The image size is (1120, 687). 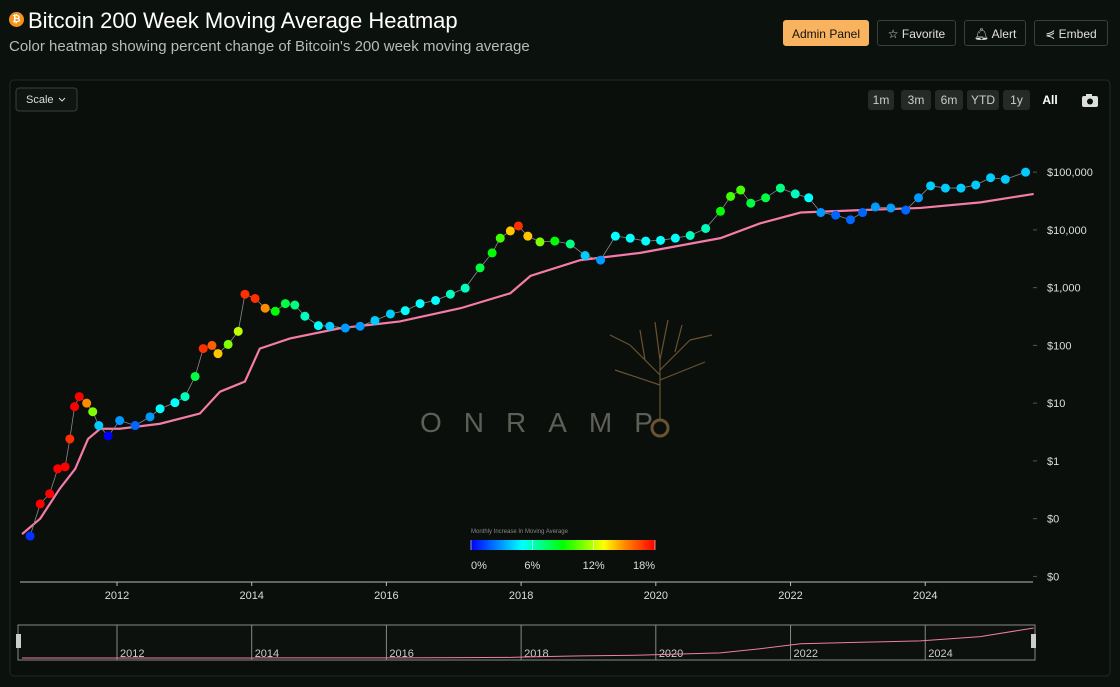 What do you see at coordinates (1067, 231) in the screenshot?
I see `y-tick-label: $10,000` at bounding box center [1067, 231].